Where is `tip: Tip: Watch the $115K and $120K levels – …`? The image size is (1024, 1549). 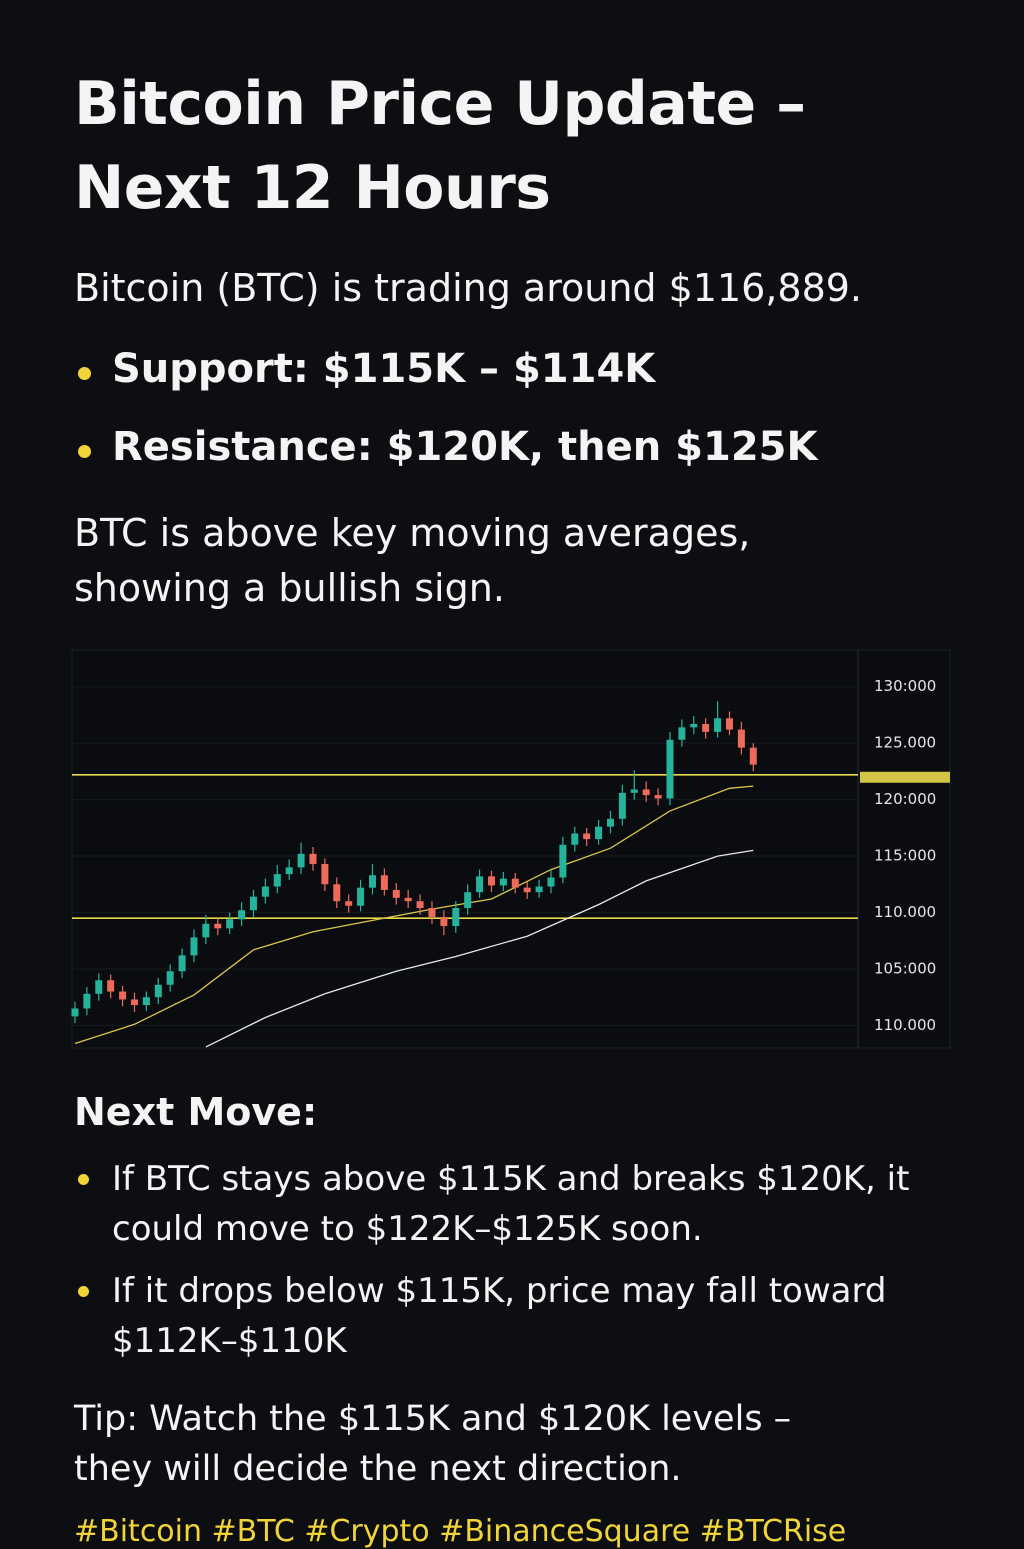 tip: Tip: Watch the $115K and $120K levels – … is located at coordinates (433, 1444).